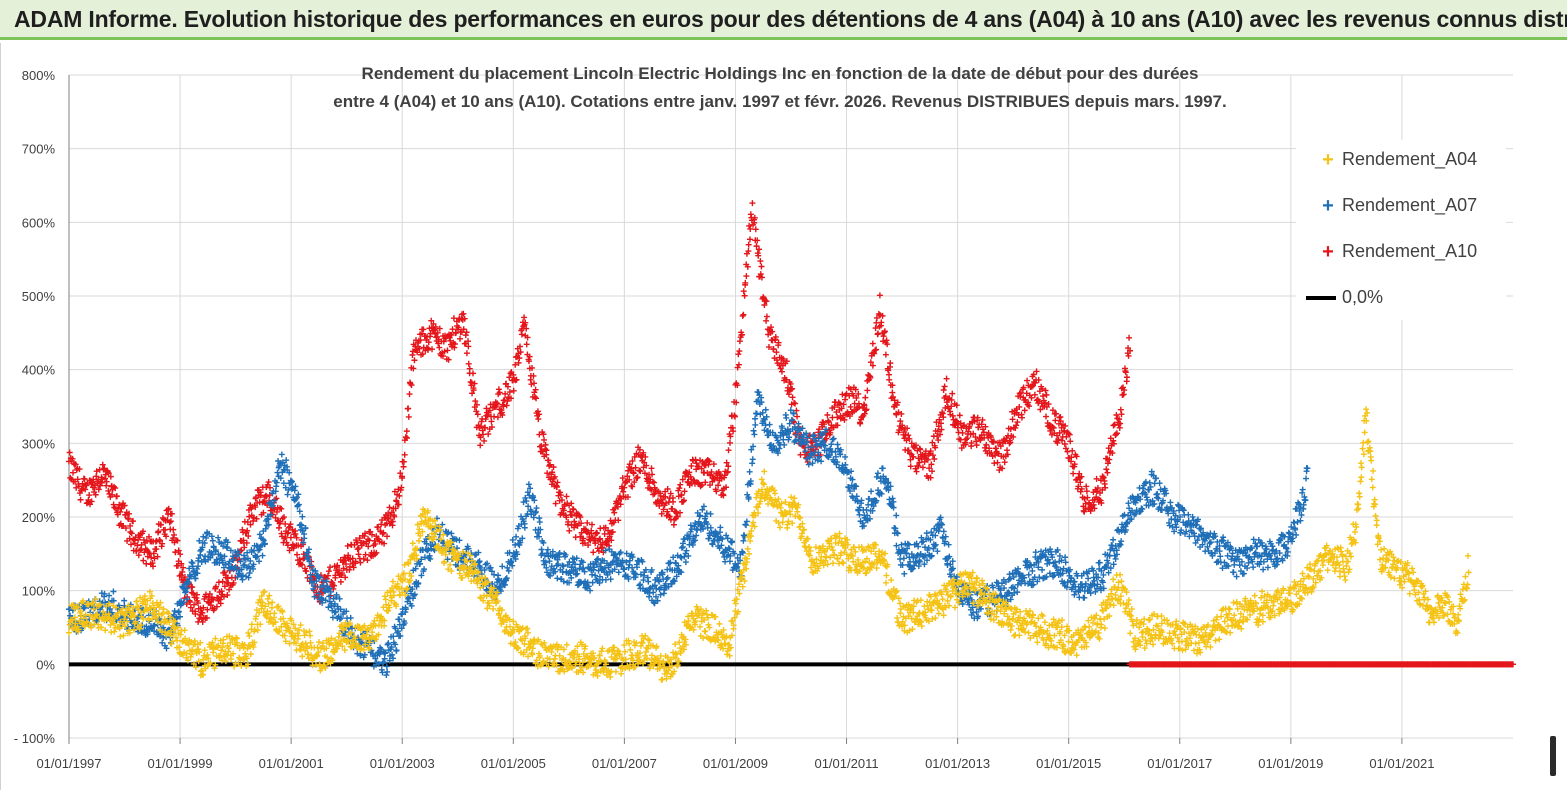 Image resolution: width=1567 pixels, height=790 pixels. I want to click on x-tick-label: 01/01/2007, so click(624, 763).